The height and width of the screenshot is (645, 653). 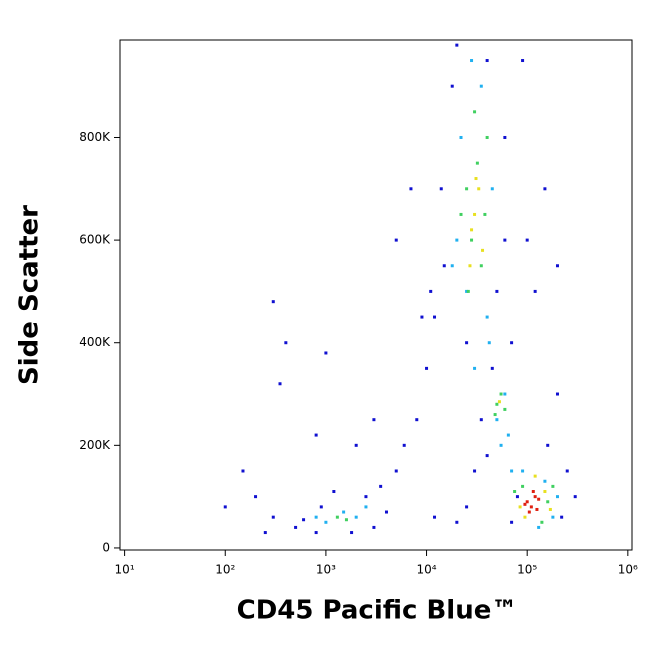 I want to click on y-tick-label: 400K, so click(x=95, y=342).